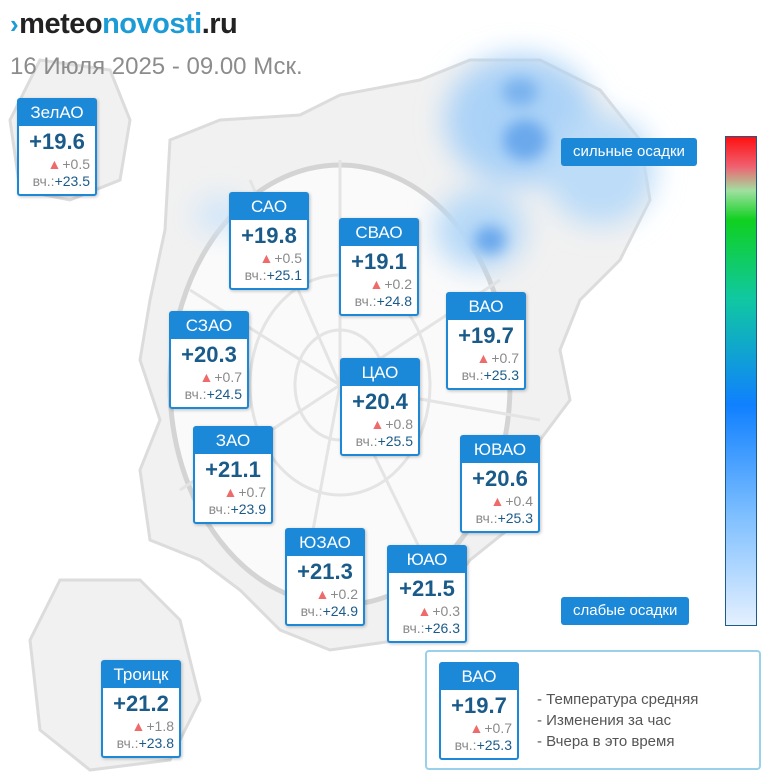 This screenshot has width=780, height=780. Describe the element at coordinates (61, 181) in the screenshot. I see `yesterday-temperature: вч.:+23.5` at that location.